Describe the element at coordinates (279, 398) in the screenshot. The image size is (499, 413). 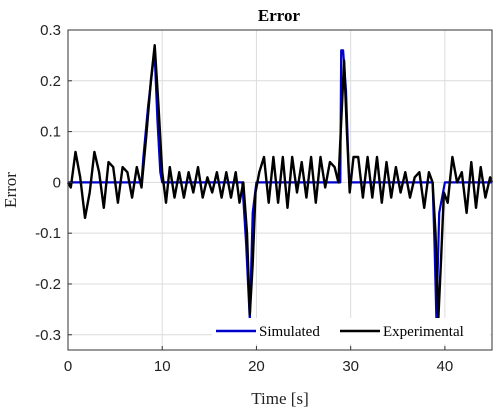
I see `x-axis-label: Time [s]` at that location.